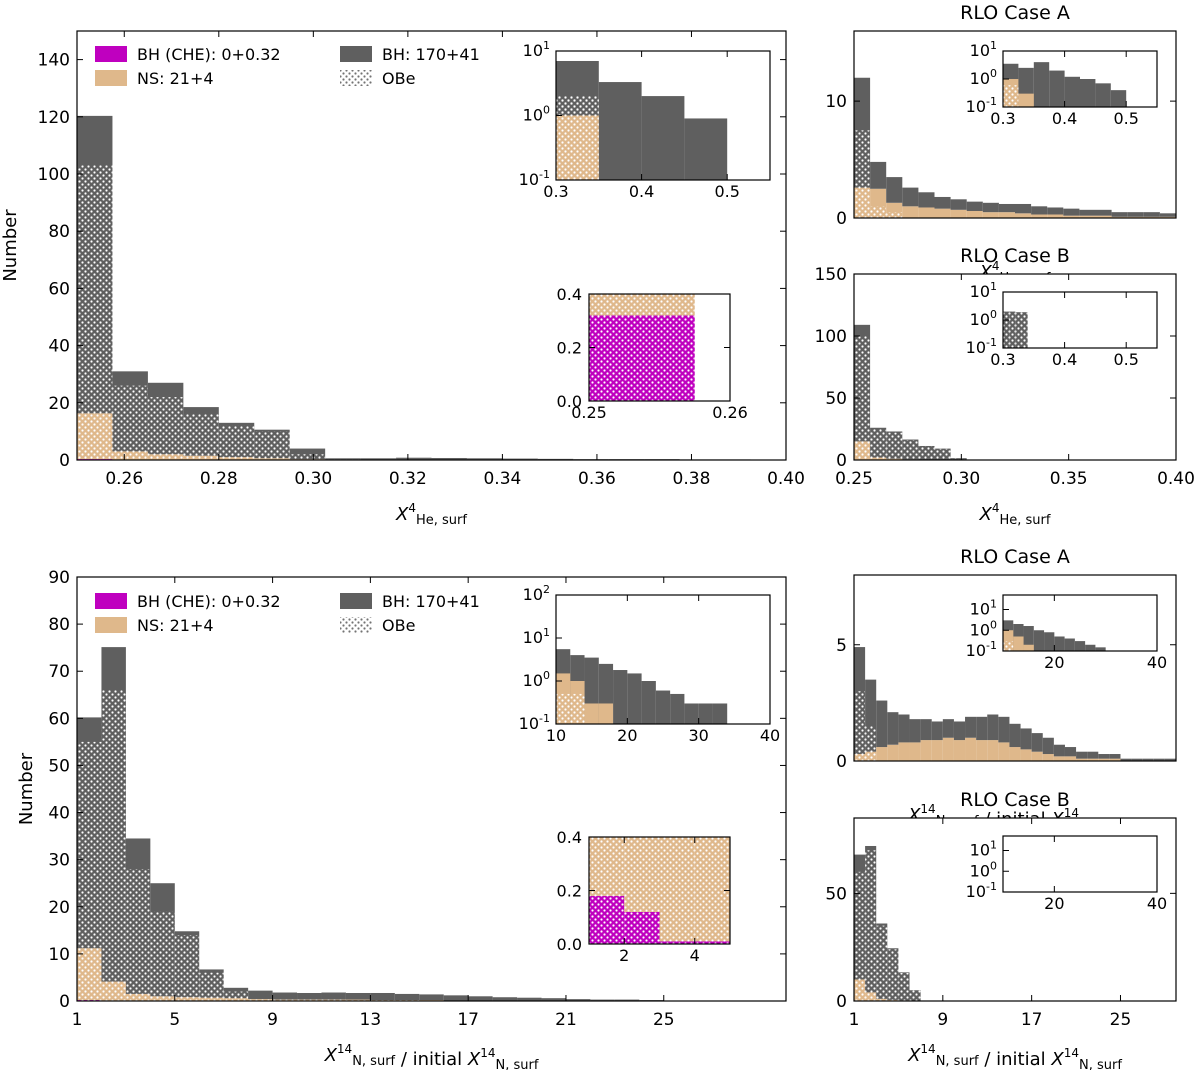 The width and height of the screenshot is (1200, 1070). Describe the element at coordinates (54, 118) in the screenshot. I see `y-tick-label: 120` at that location.